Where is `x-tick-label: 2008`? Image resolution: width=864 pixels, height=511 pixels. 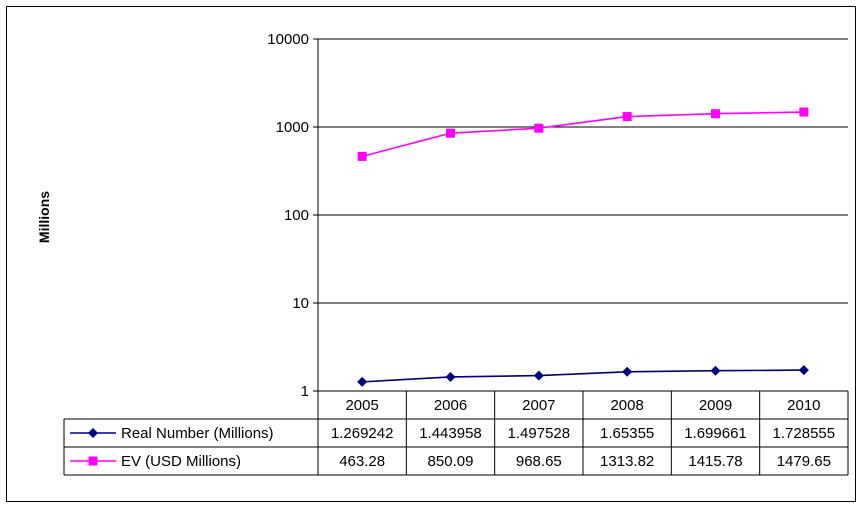 x-tick-label: 2008 is located at coordinates (626, 405).